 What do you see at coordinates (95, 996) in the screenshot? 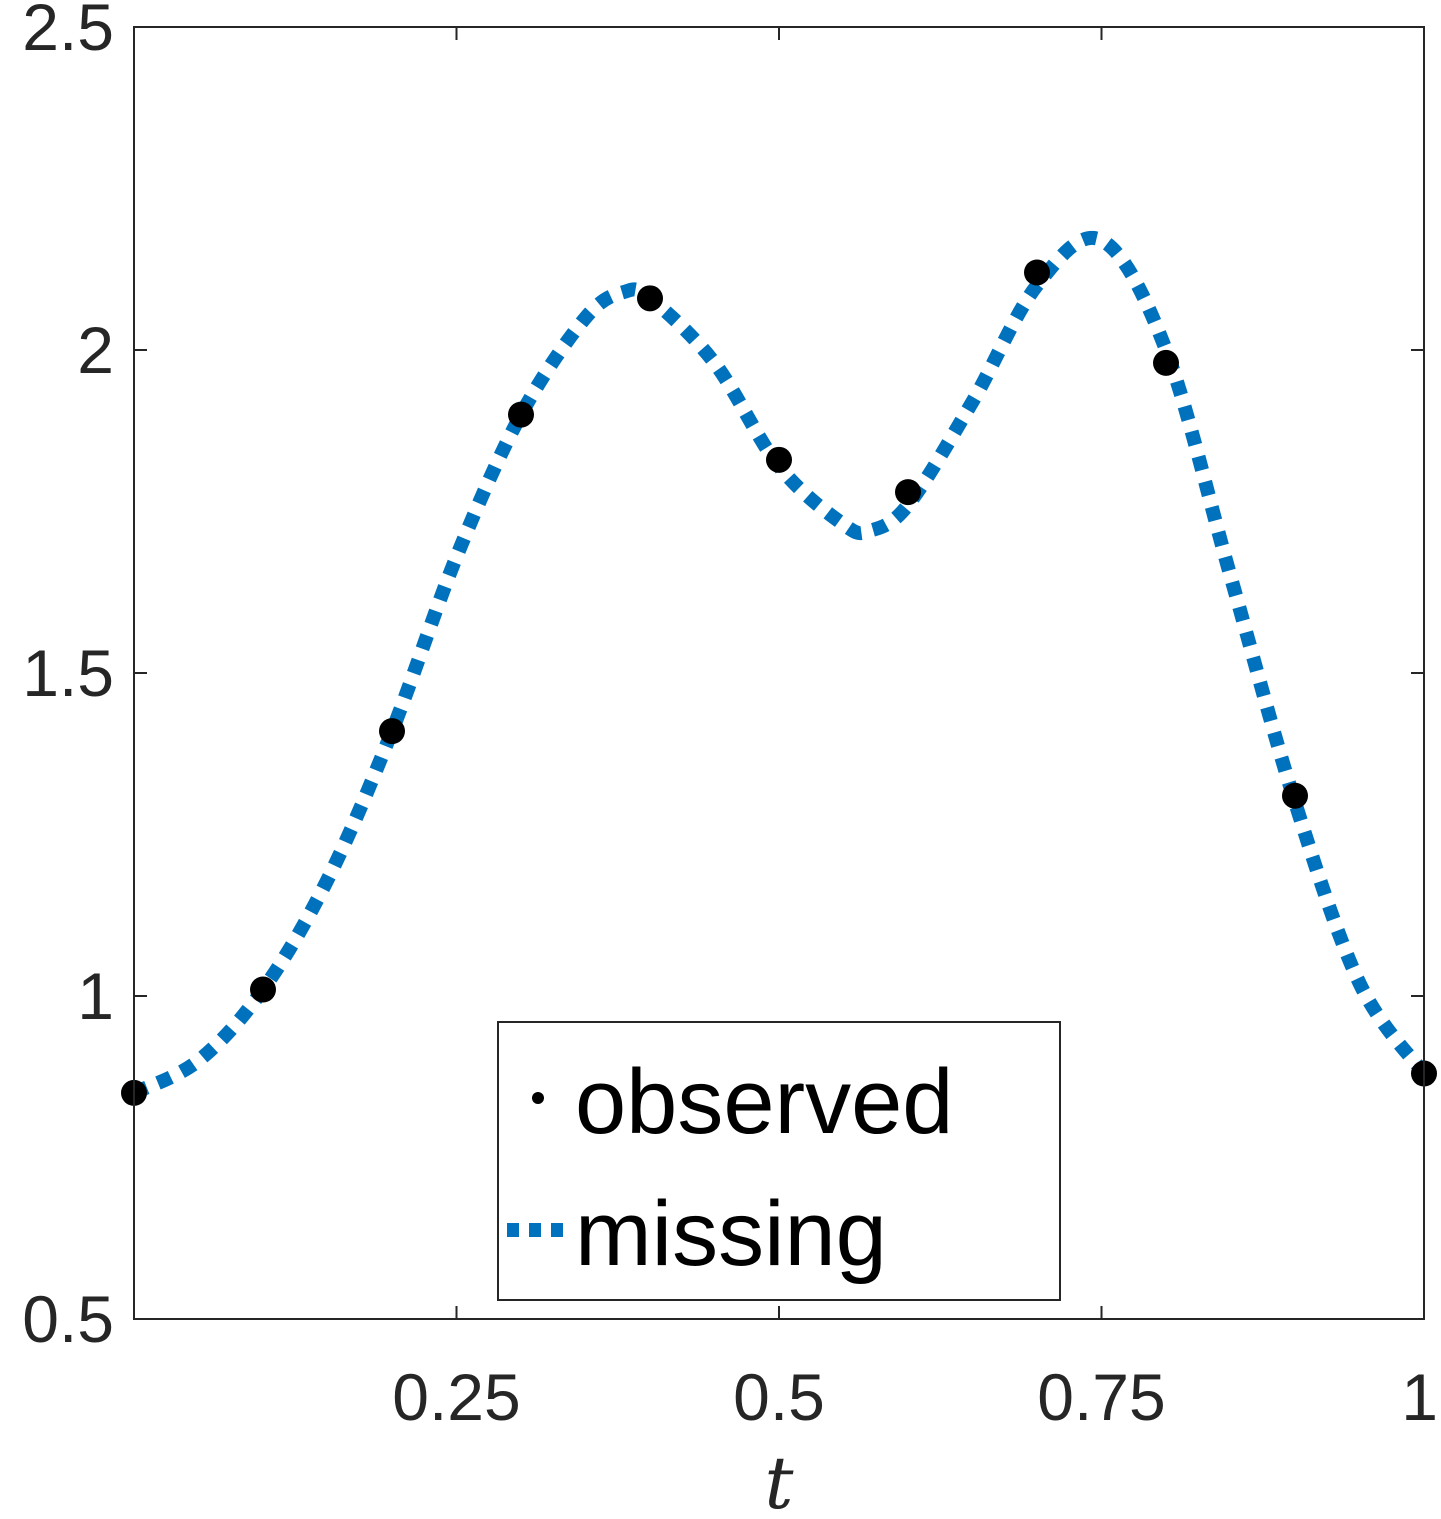
I see `y-tick-label: 1` at bounding box center [95, 996].